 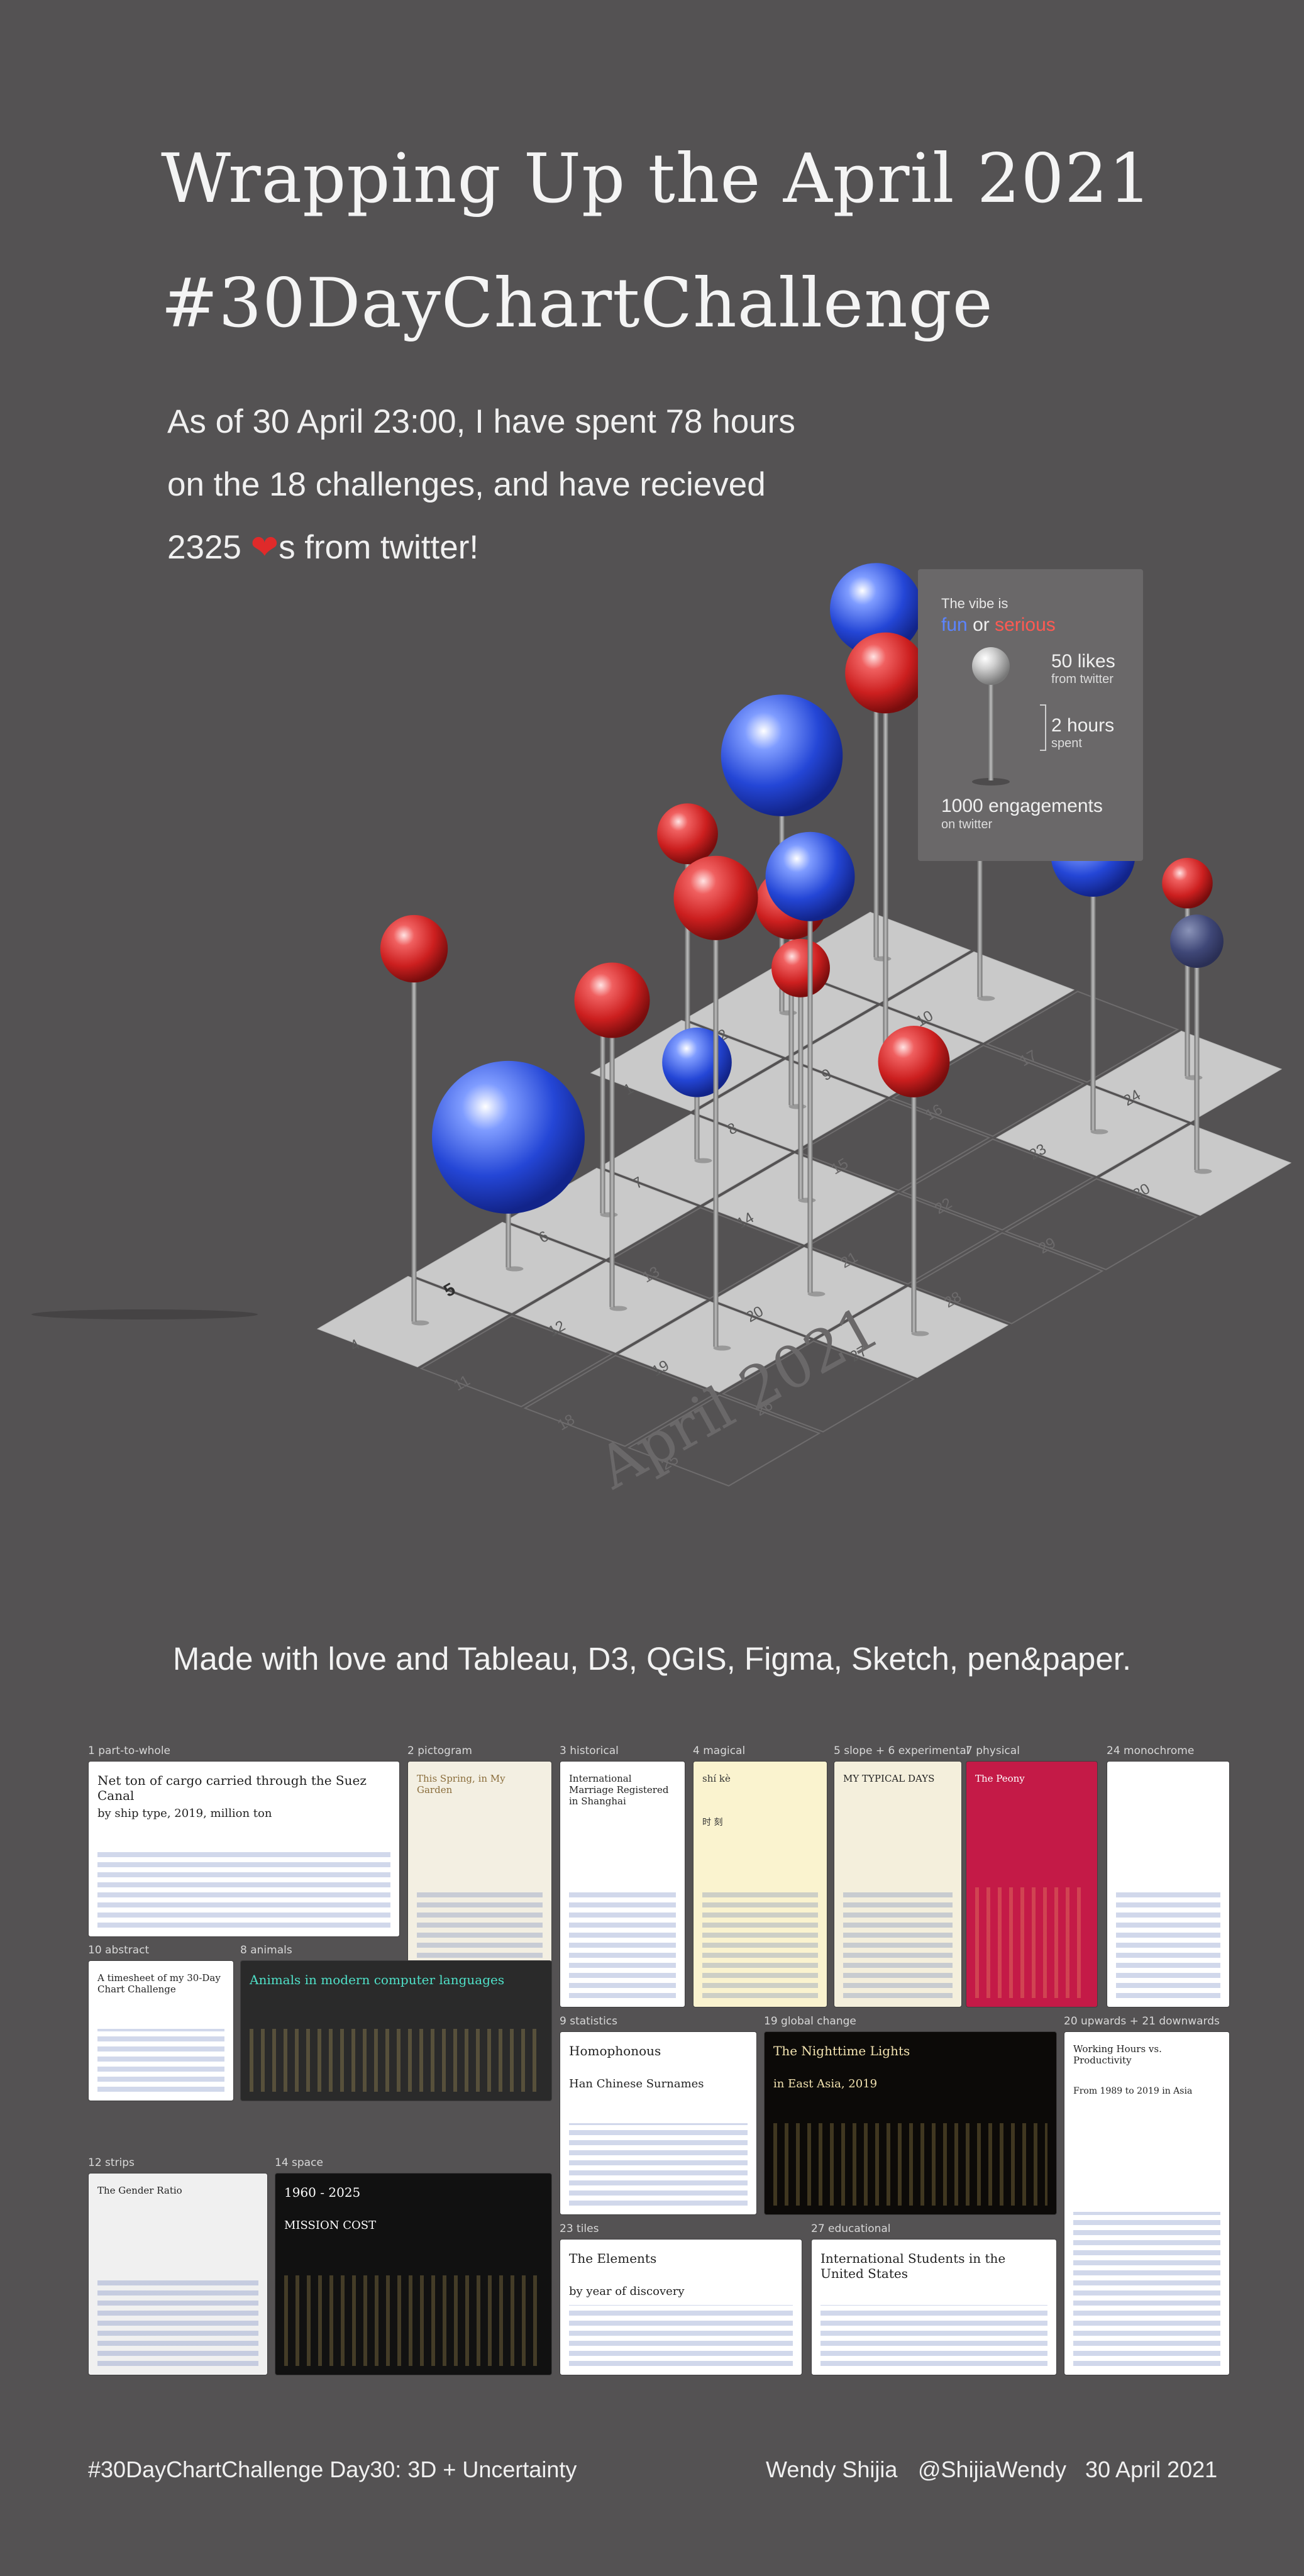 What do you see at coordinates (717, 1778) in the screenshot?
I see `thumbnail-title: shí kè` at bounding box center [717, 1778].